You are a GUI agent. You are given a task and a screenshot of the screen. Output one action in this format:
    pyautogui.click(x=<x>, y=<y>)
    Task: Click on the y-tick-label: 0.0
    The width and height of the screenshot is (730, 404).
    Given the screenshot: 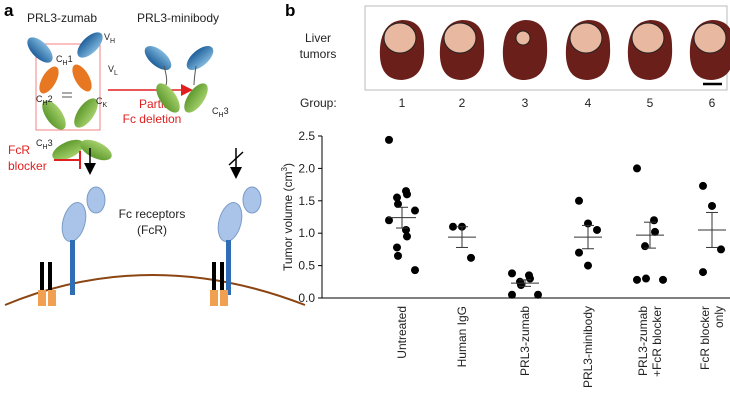 What is the action you would take?
    pyautogui.click(x=306, y=298)
    